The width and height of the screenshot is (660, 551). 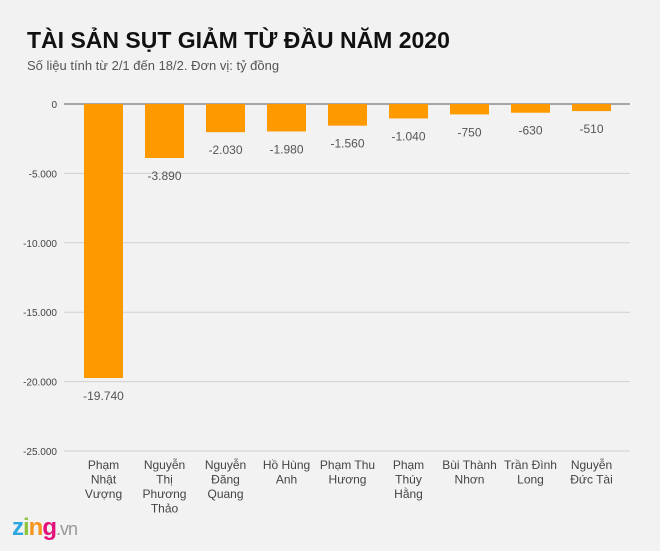 What do you see at coordinates (530, 480) in the screenshot?
I see `category-label: Long` at bounding box center [530, 480].